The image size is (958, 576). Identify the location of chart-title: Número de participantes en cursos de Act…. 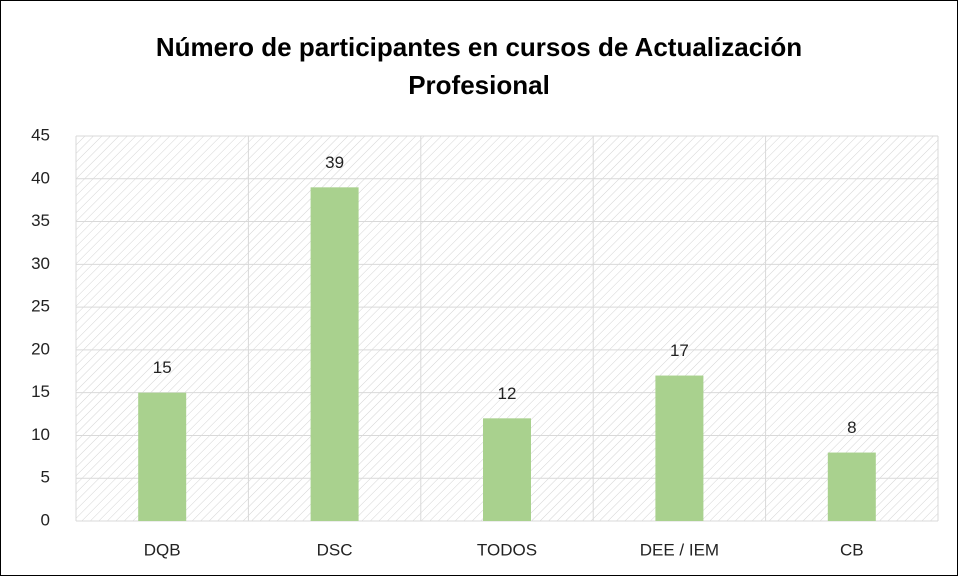
(479, 66).